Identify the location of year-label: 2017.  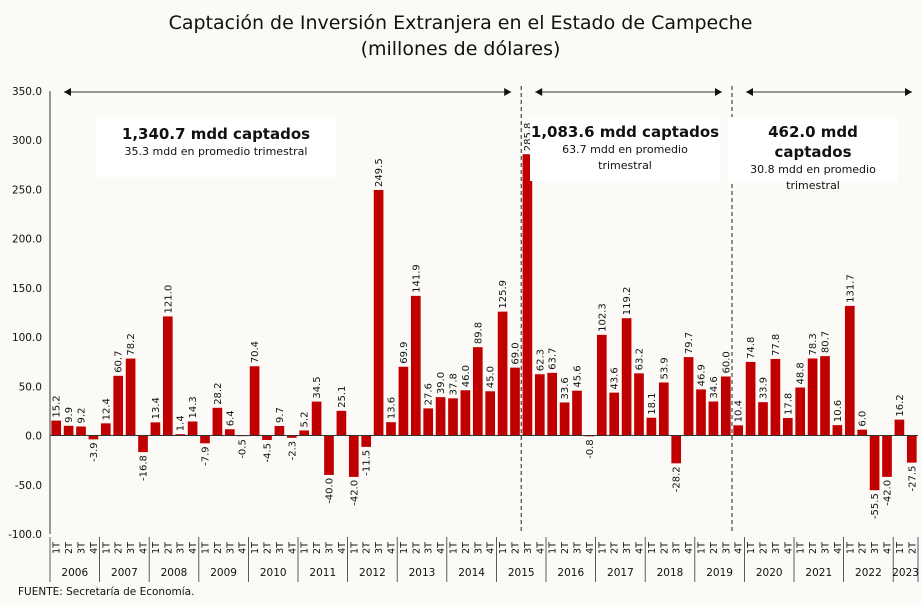
(620, 573).